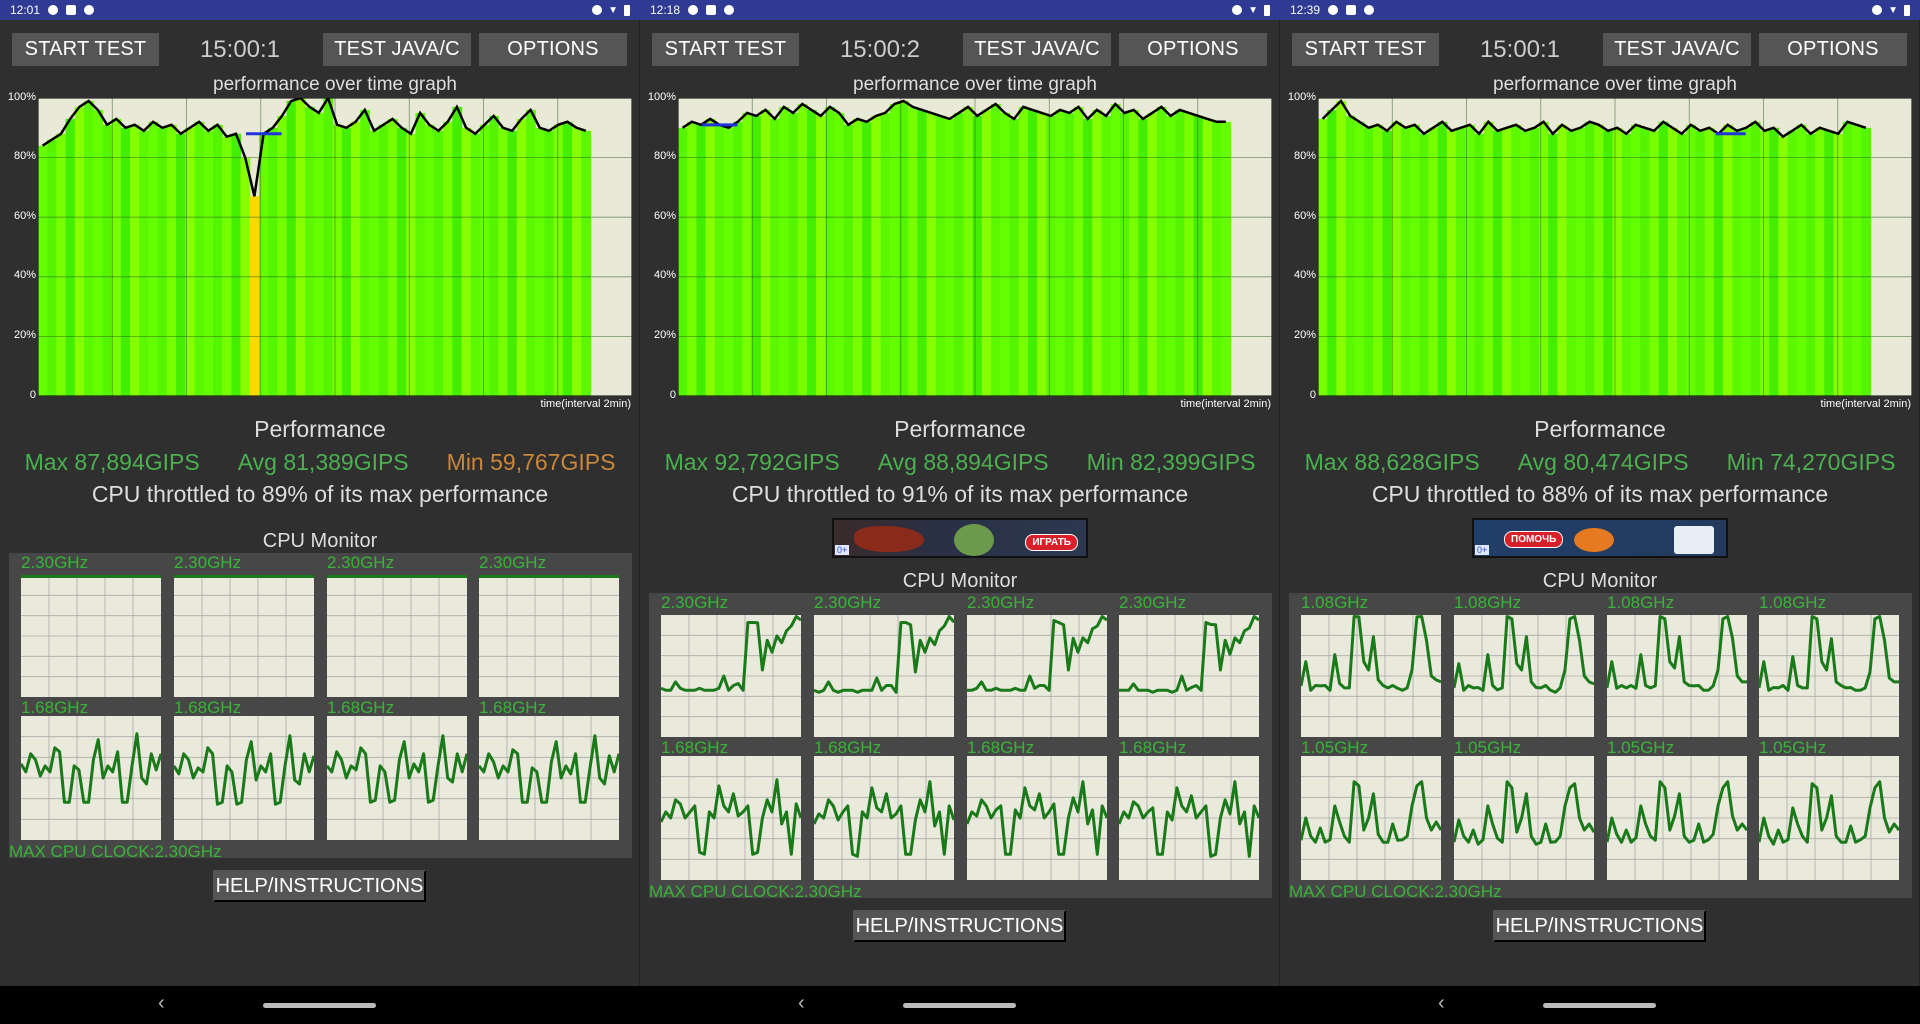 The width and height of the screenshot is (1920, 1024). Describe the element at coordinates (320, 10) in the screenshot. I see `status-bar: 12:01 ▼` at that location.